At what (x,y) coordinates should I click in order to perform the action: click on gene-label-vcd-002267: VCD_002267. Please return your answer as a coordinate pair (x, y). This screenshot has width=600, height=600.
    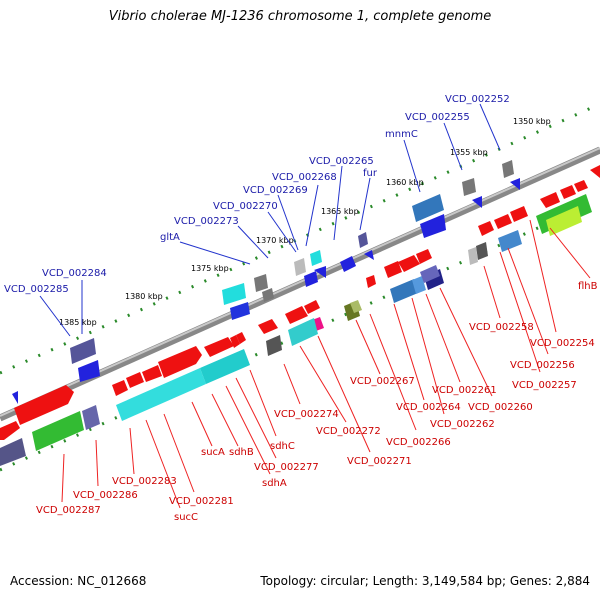
    Looking at the image, I should click on (382, 381).